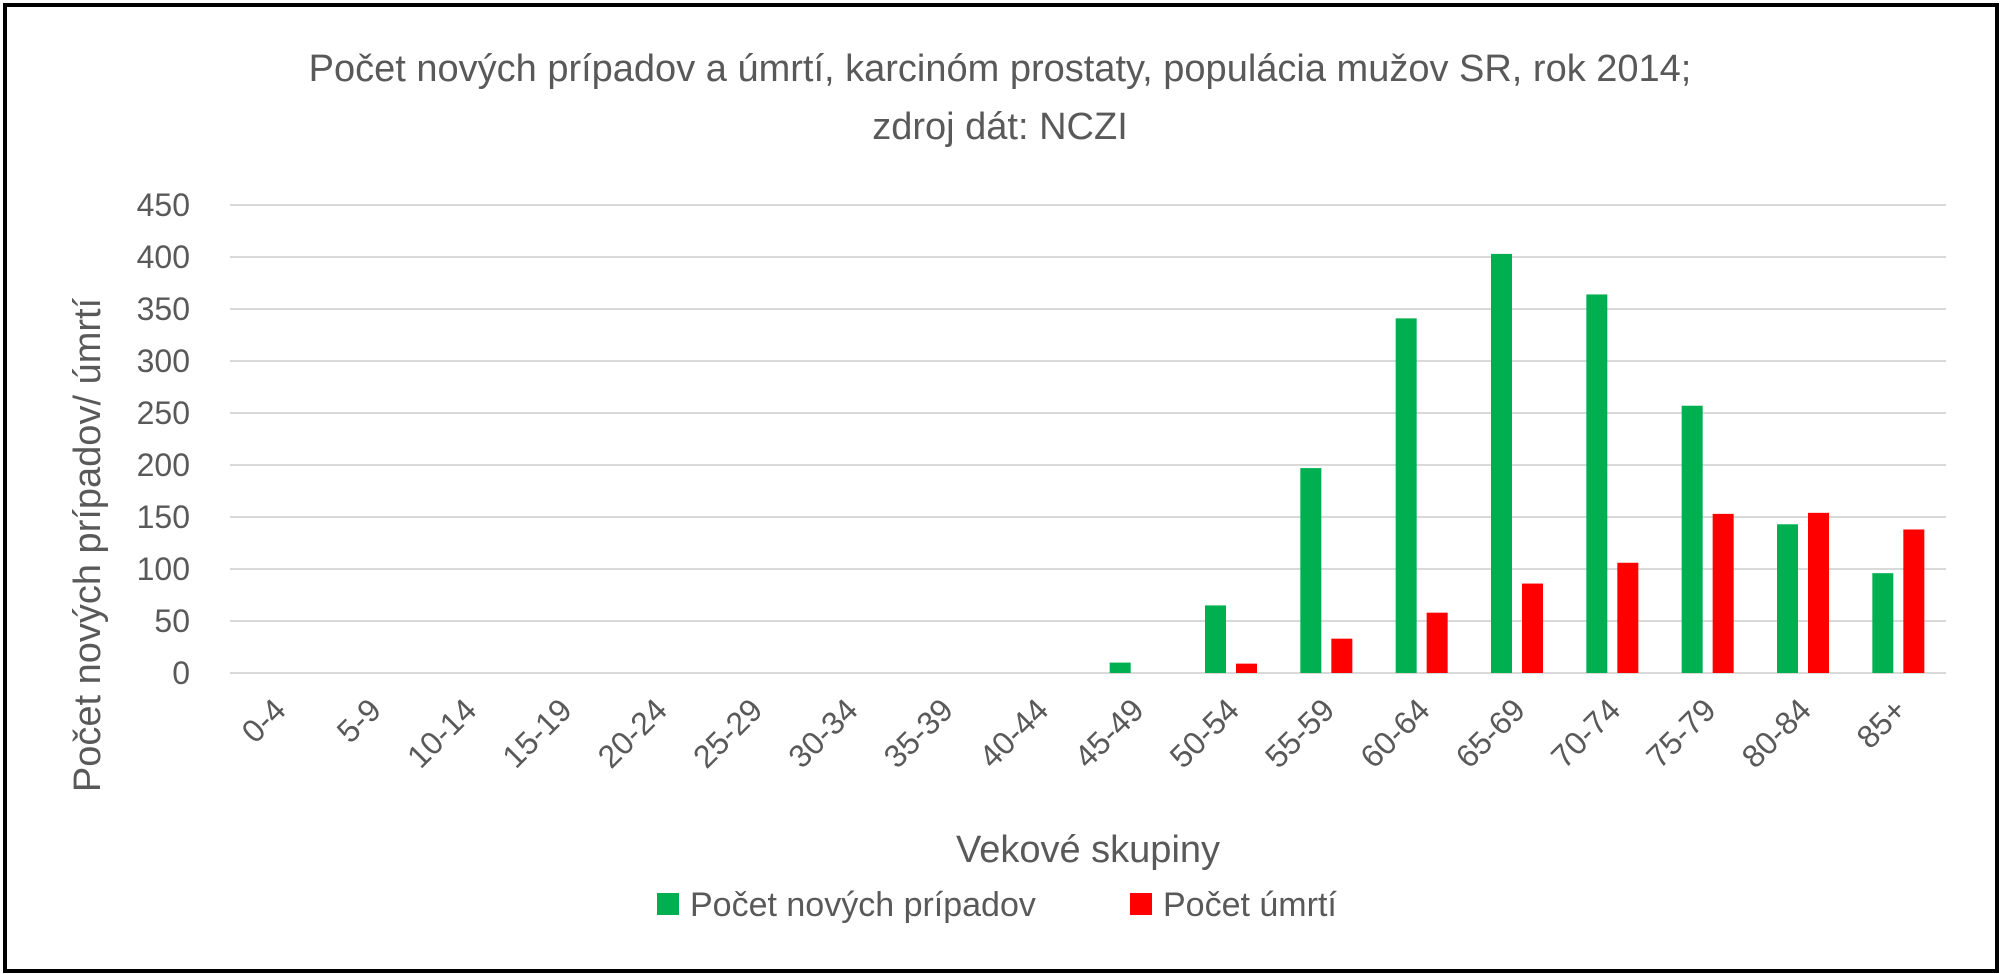 This screenshot has width=2000, height=974. I want to click on y-tick-label: 200, so click(163, 465).